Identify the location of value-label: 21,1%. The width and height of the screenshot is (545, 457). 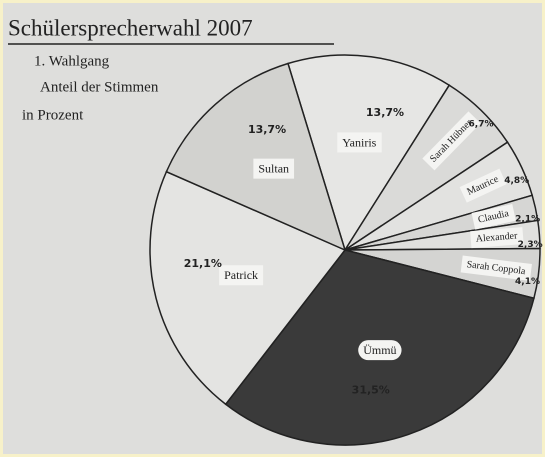
(203, 263).